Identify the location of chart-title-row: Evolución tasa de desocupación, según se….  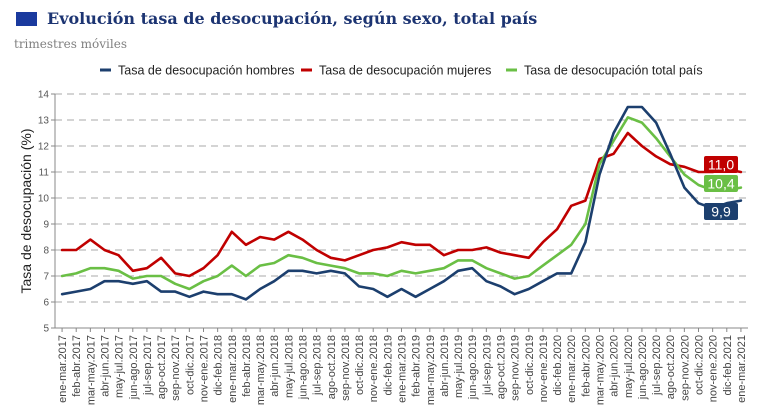
(276, 18).